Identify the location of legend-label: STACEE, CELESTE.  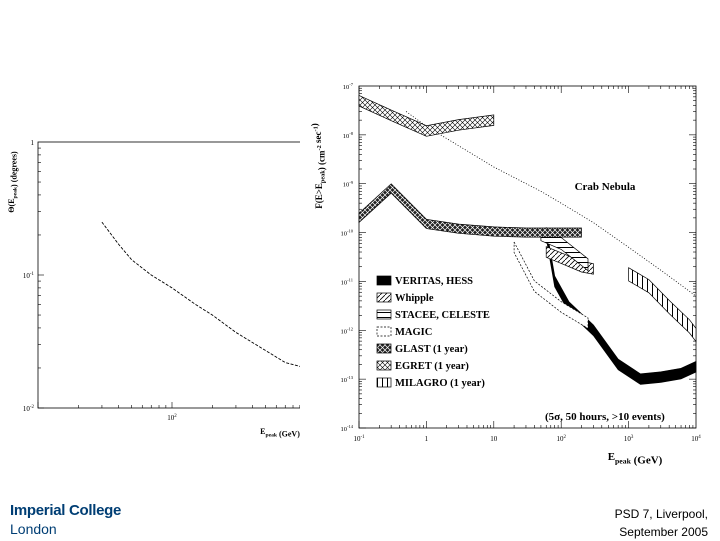
(442, 315).